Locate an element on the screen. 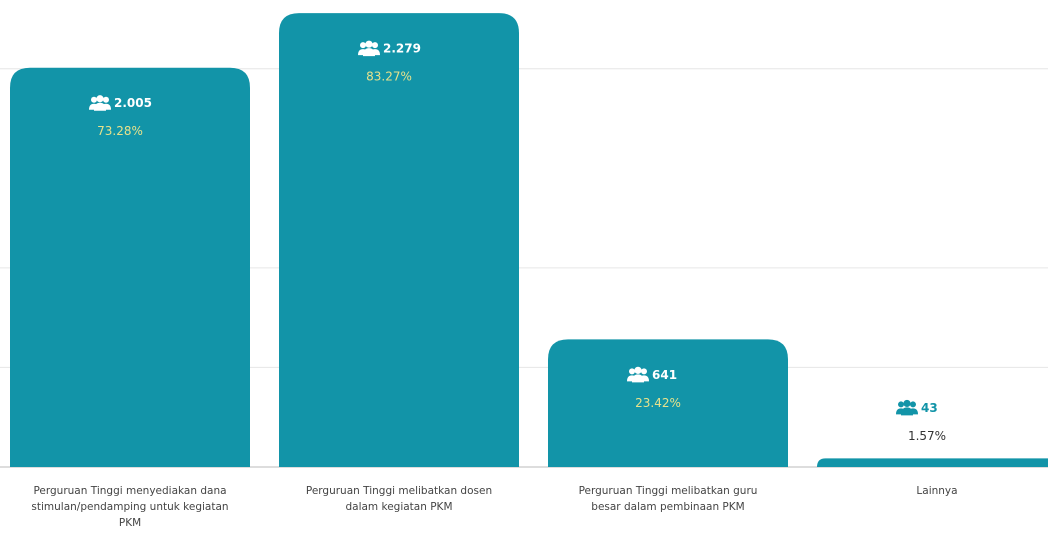  value-label: 43 is located at coordinates (929, 408).